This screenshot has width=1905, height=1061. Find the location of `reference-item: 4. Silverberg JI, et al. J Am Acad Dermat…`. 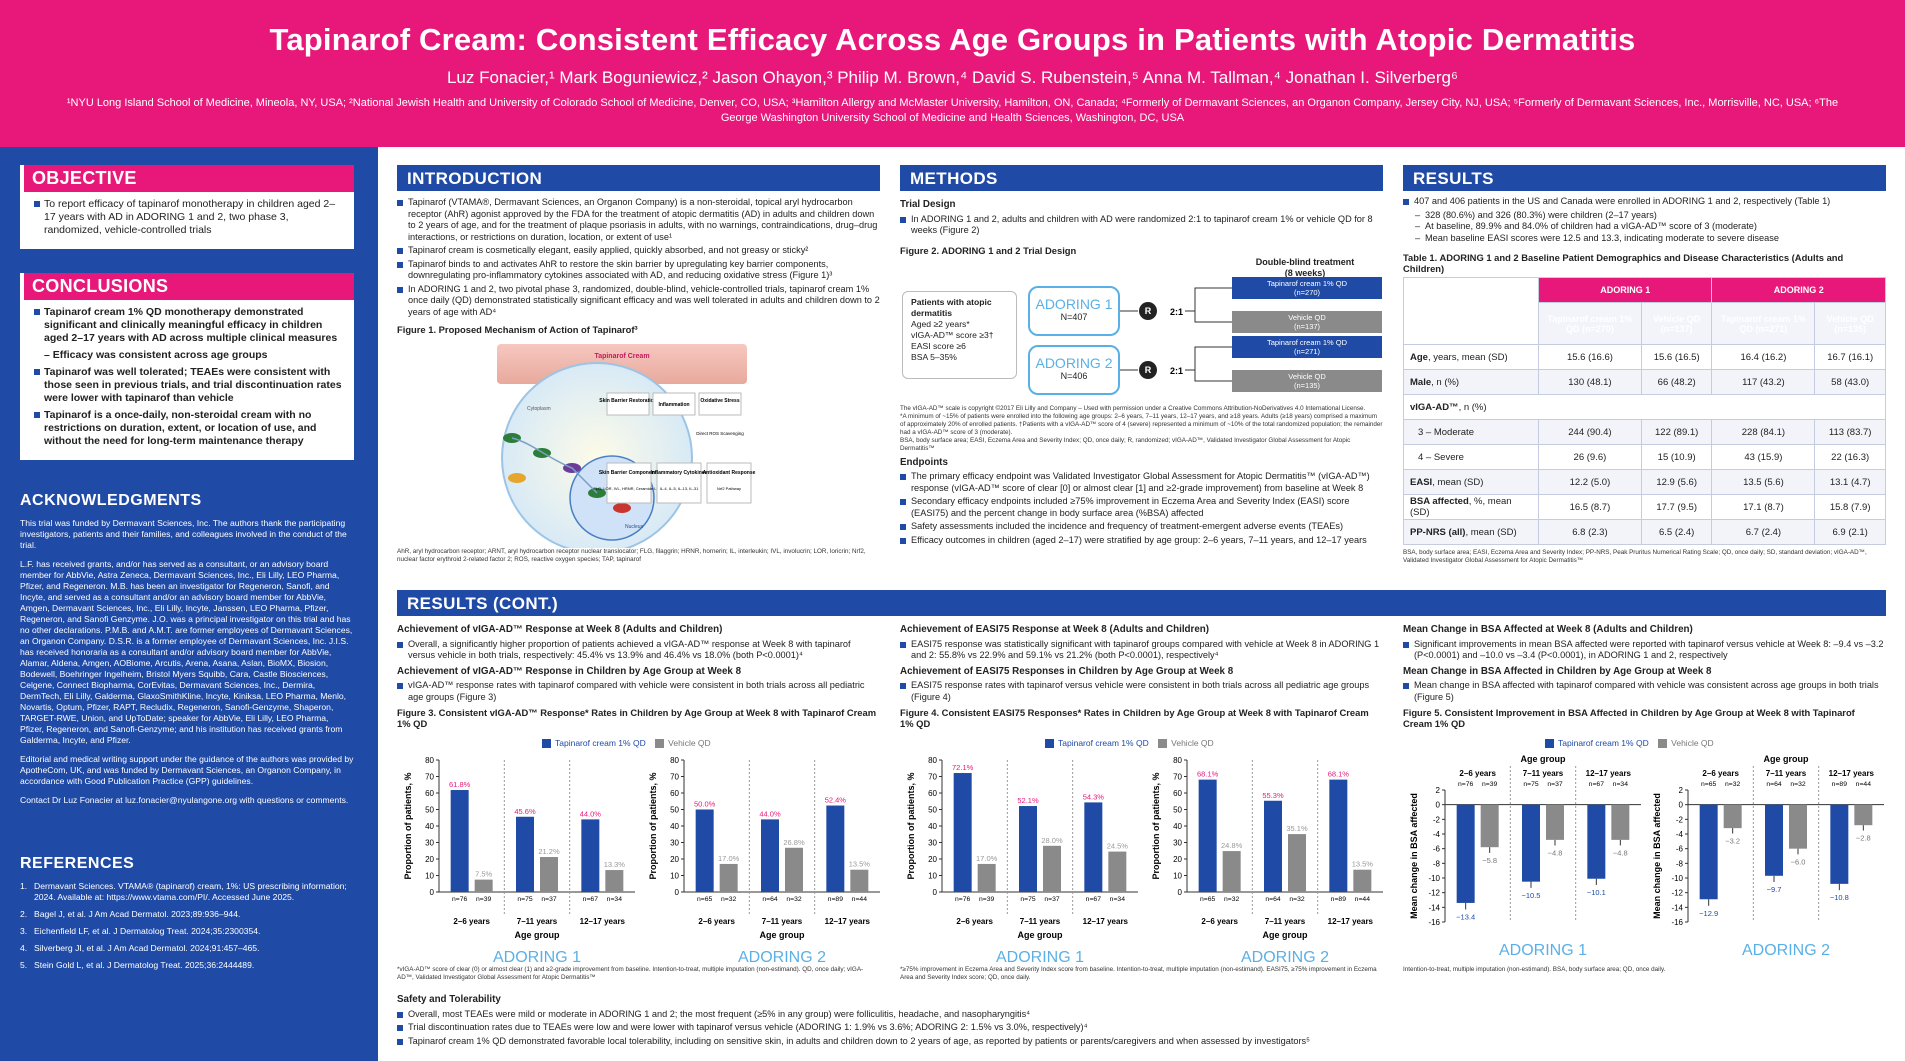

reference-item: 4. Silverberg JI, et al. J Am Acad Dermat… is located at coordinates (140, 948).